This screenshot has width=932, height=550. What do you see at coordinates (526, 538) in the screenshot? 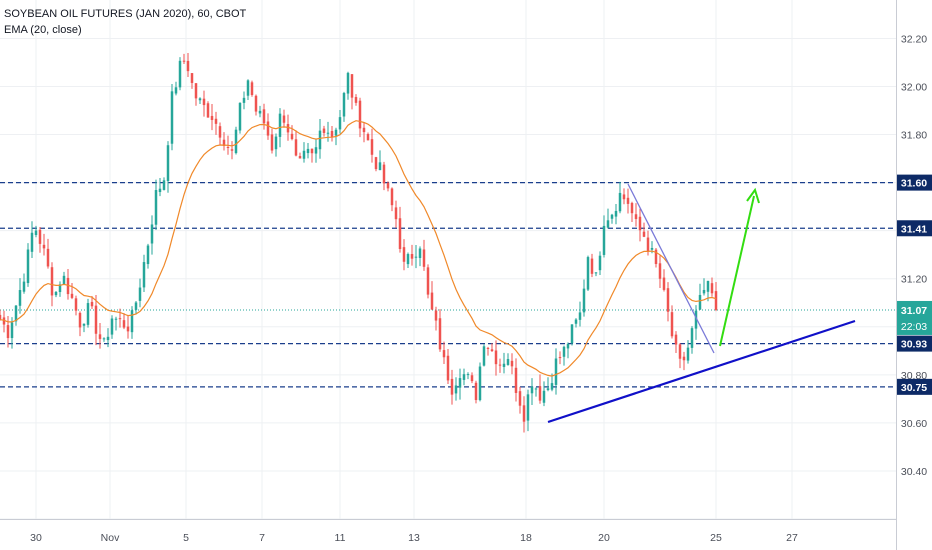
I see `time-tick-label: 18` at bounding box center [526, 538].